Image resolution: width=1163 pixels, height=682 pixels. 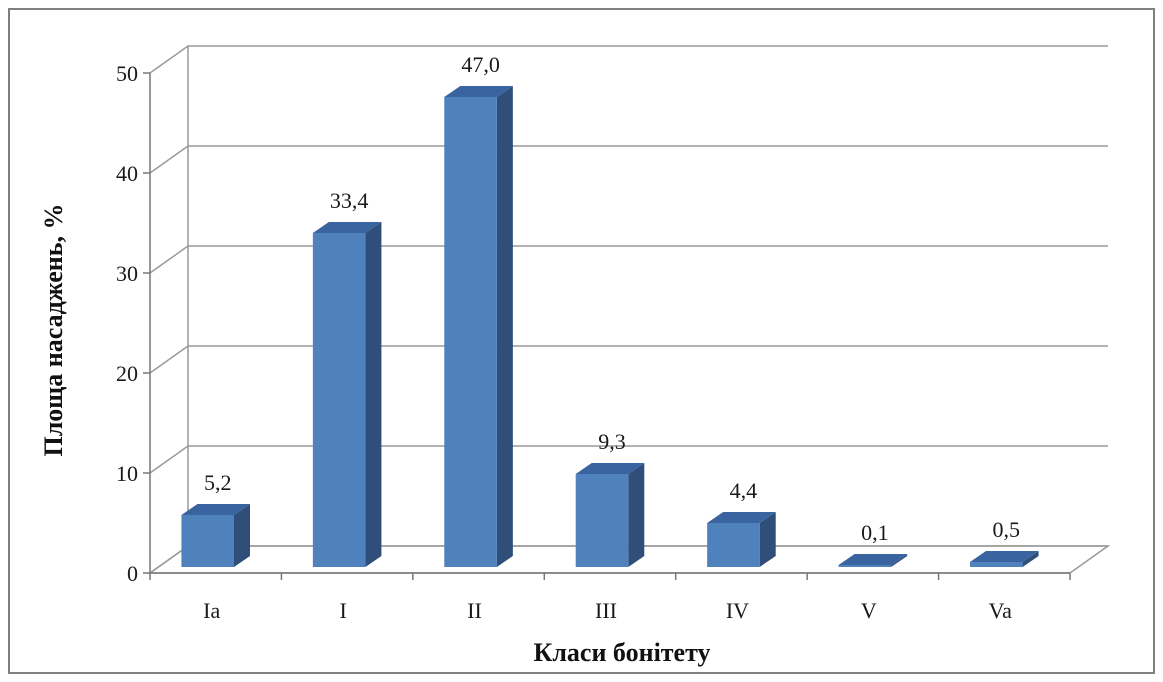 What do you see at coordinates (211, 610) in the screenshot?
I see `x-tick-label: Ia` at bounding box center [211, 610].